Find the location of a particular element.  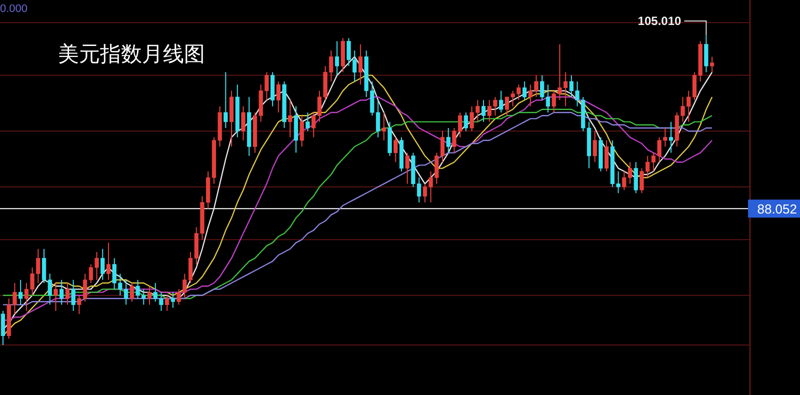

chart-title: 美元指数月线图 is located at coordinates (131, 54).